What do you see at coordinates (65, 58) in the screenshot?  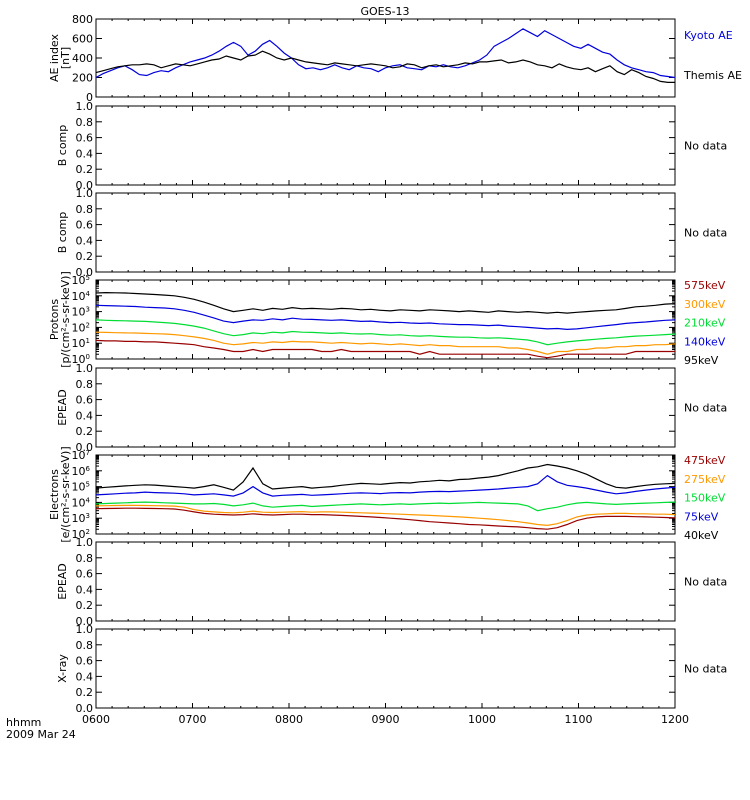 I see `y-axis-label: [nT]` at bounding box center [65, 58].